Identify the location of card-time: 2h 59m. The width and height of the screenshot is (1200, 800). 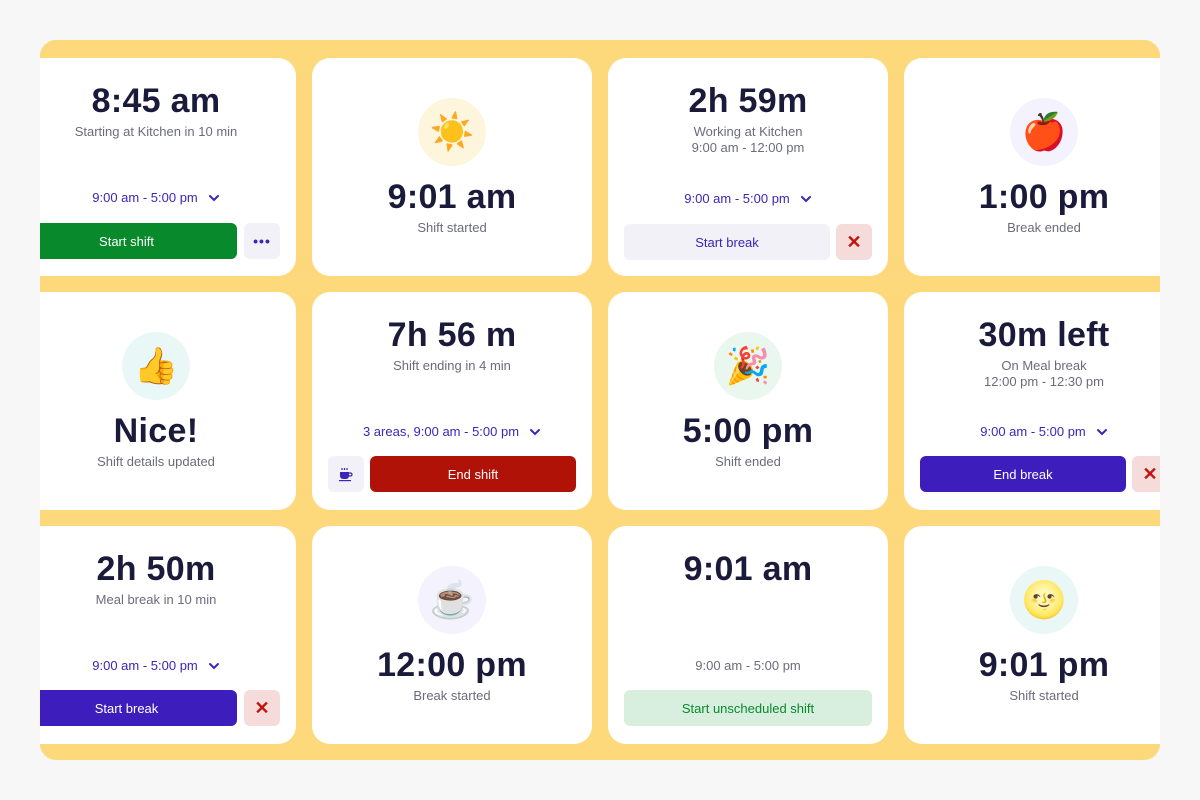
(748, 101).